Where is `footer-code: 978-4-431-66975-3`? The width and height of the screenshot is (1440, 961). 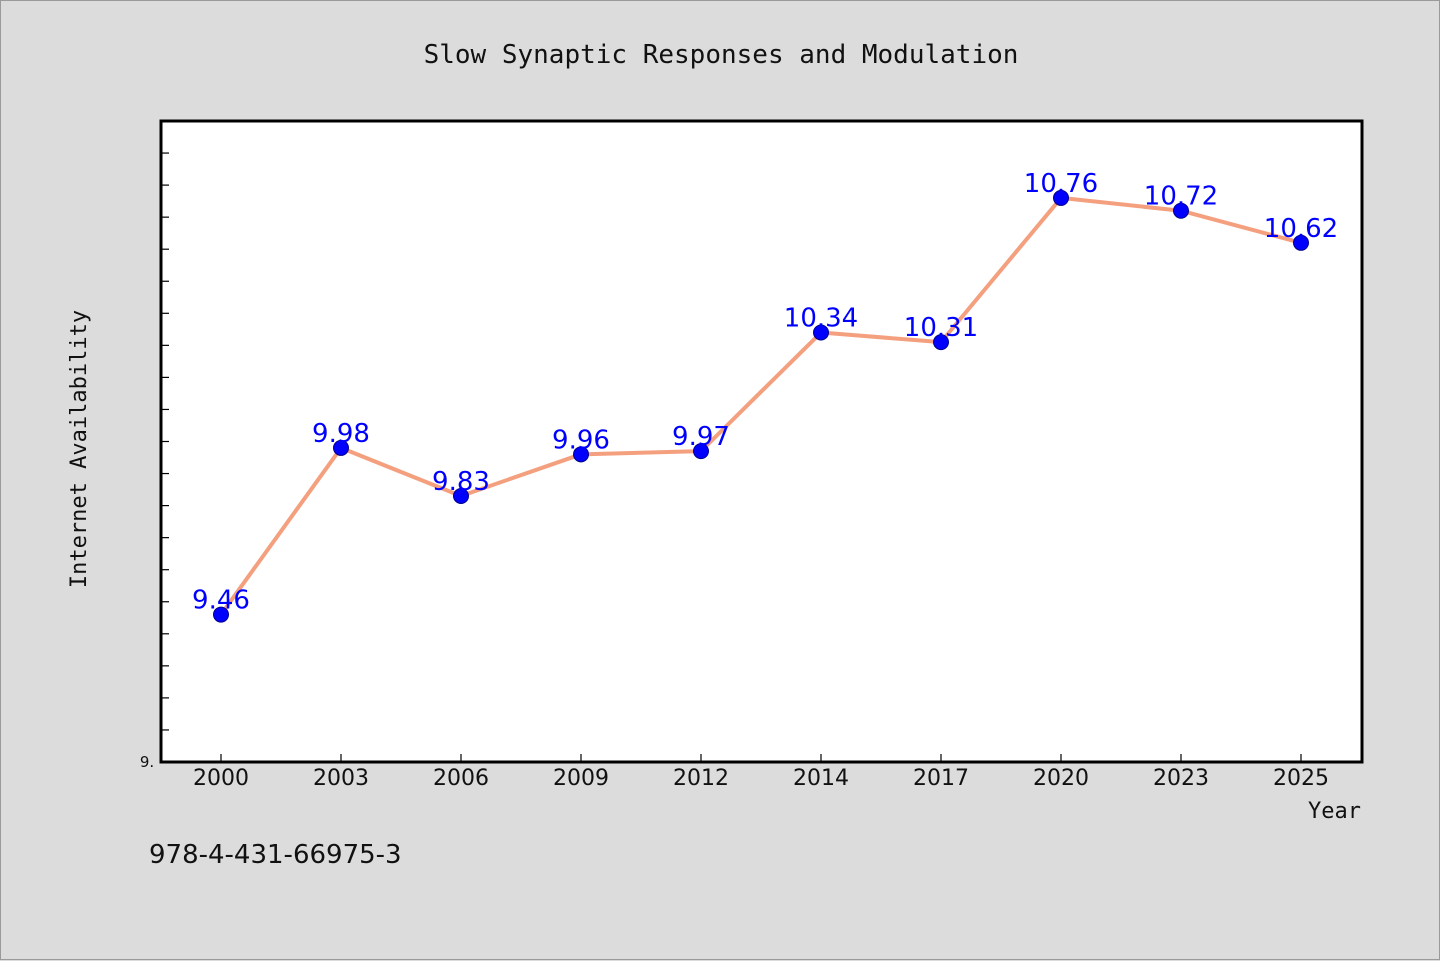 footer-code: 978-4-431-66975-3 is located at coordinates (275, 855).